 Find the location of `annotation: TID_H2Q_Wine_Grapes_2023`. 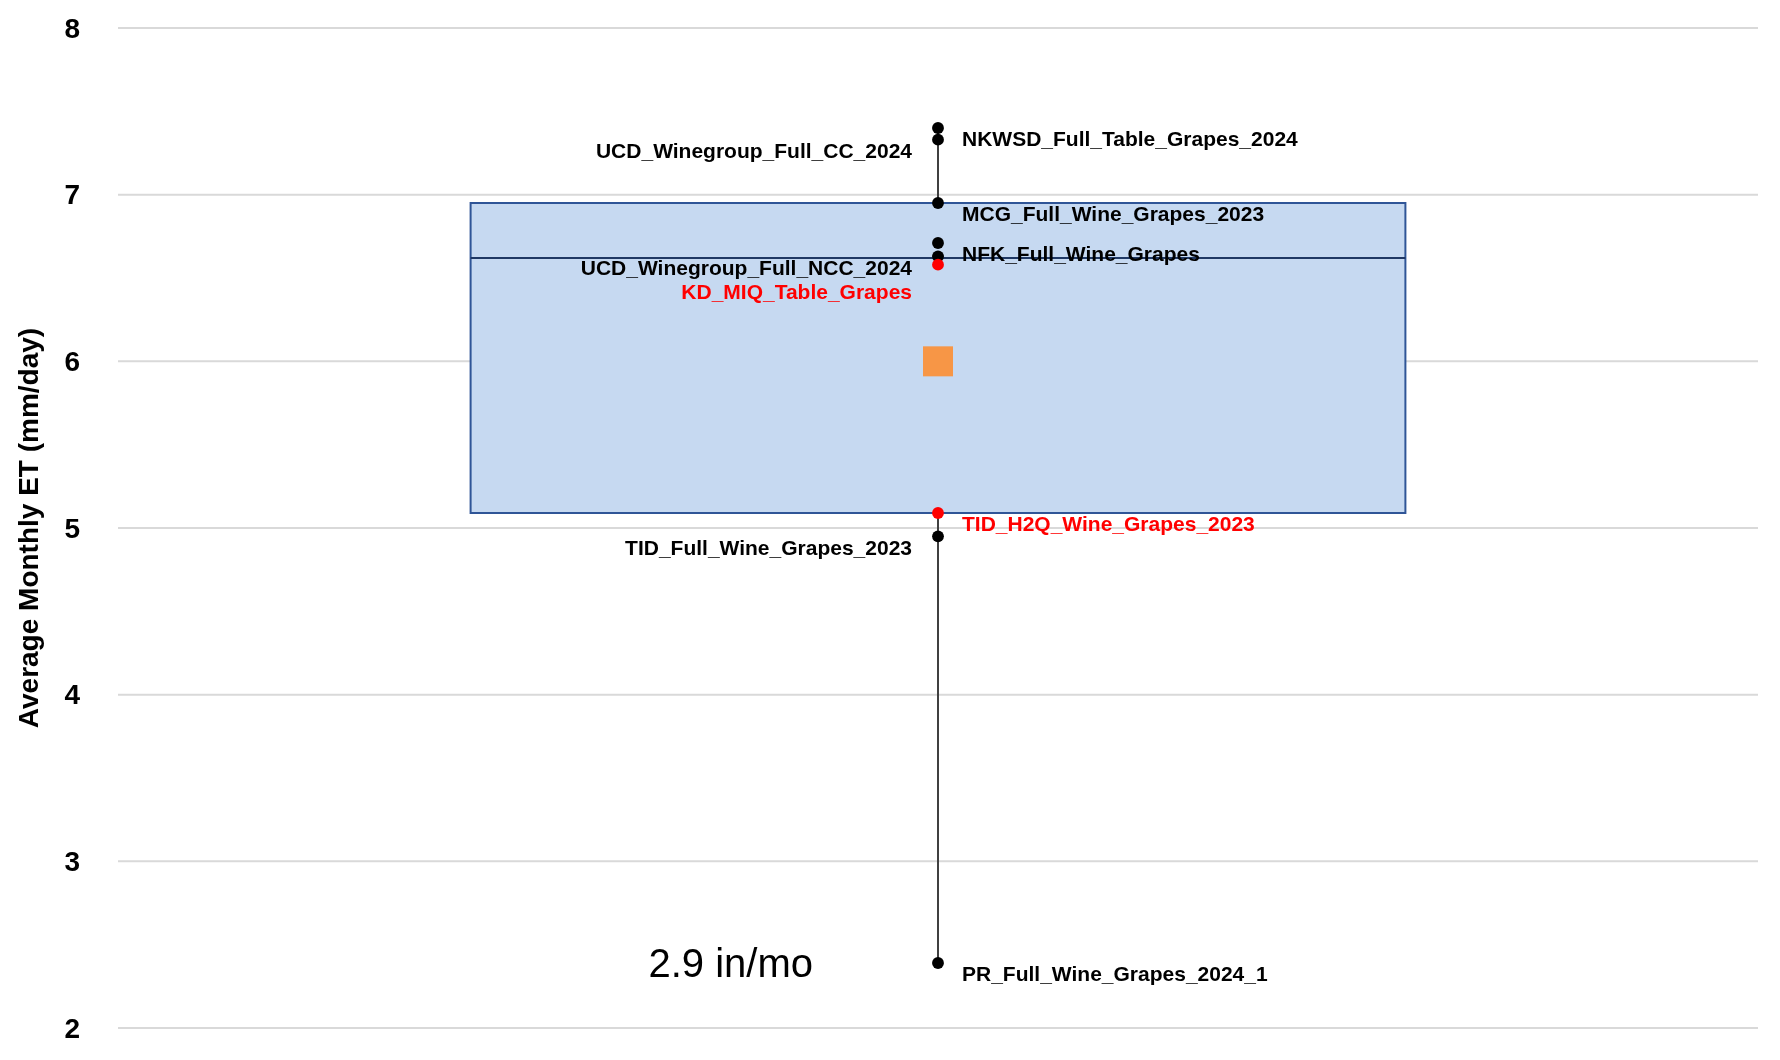

annotation: TID_H2Q_Wine_Grapes_2023 is located at coordinates (1108, 524).